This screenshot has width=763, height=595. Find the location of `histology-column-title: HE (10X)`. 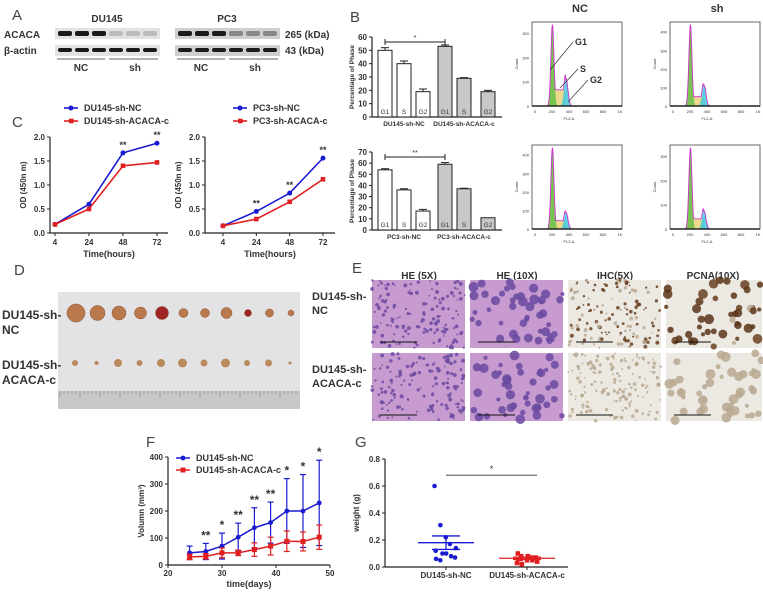

histology-column-title: HE (10X) is located at coordinates (516, 276).